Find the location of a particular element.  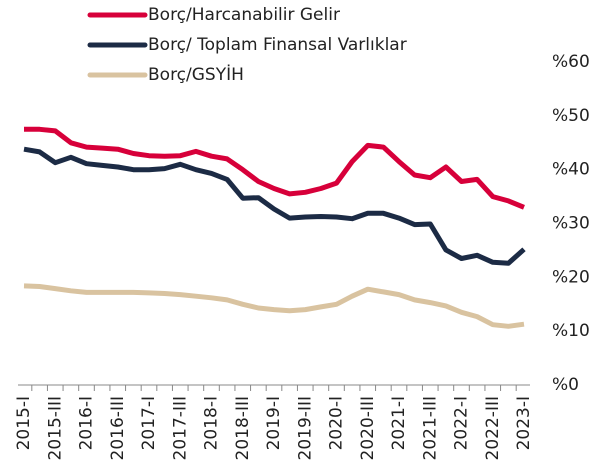

y-tick-label: %10 is located at coordinates (571, 331).